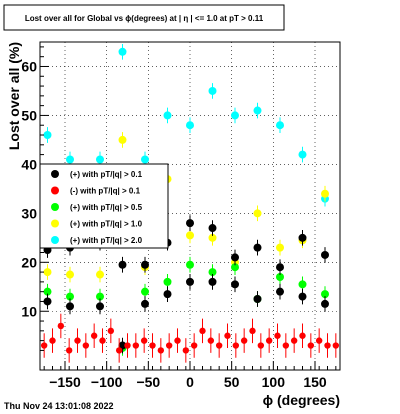  I want to click on y-tick-label: 10, so click(29, 311).